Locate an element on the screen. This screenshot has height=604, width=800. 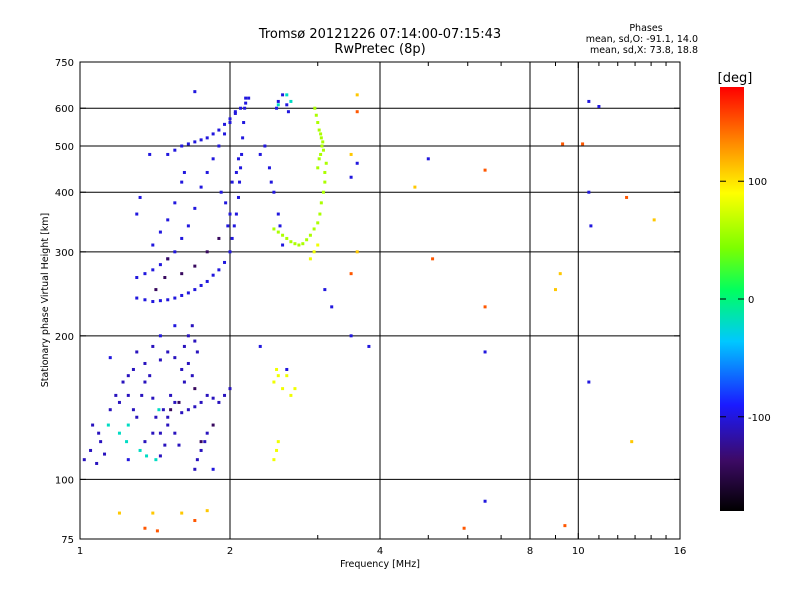
colorbar-tick-label: 100 is located at coordinates (757, 182).